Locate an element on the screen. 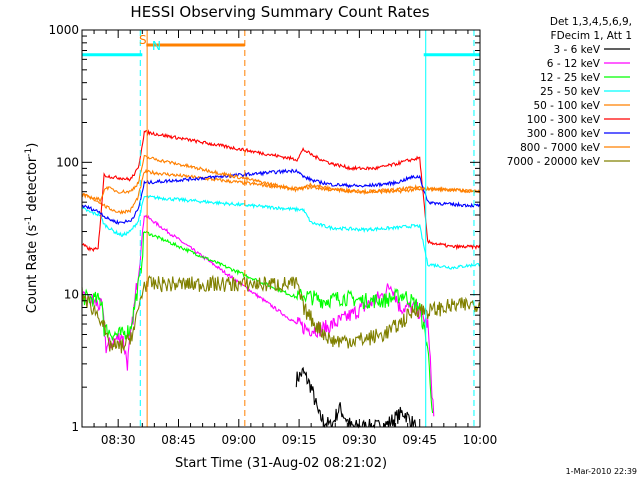 This screenshot has width=640, height=480. legend-entry-25-50-kev: 25 - 50 keV is located at coordinates (585, 92).